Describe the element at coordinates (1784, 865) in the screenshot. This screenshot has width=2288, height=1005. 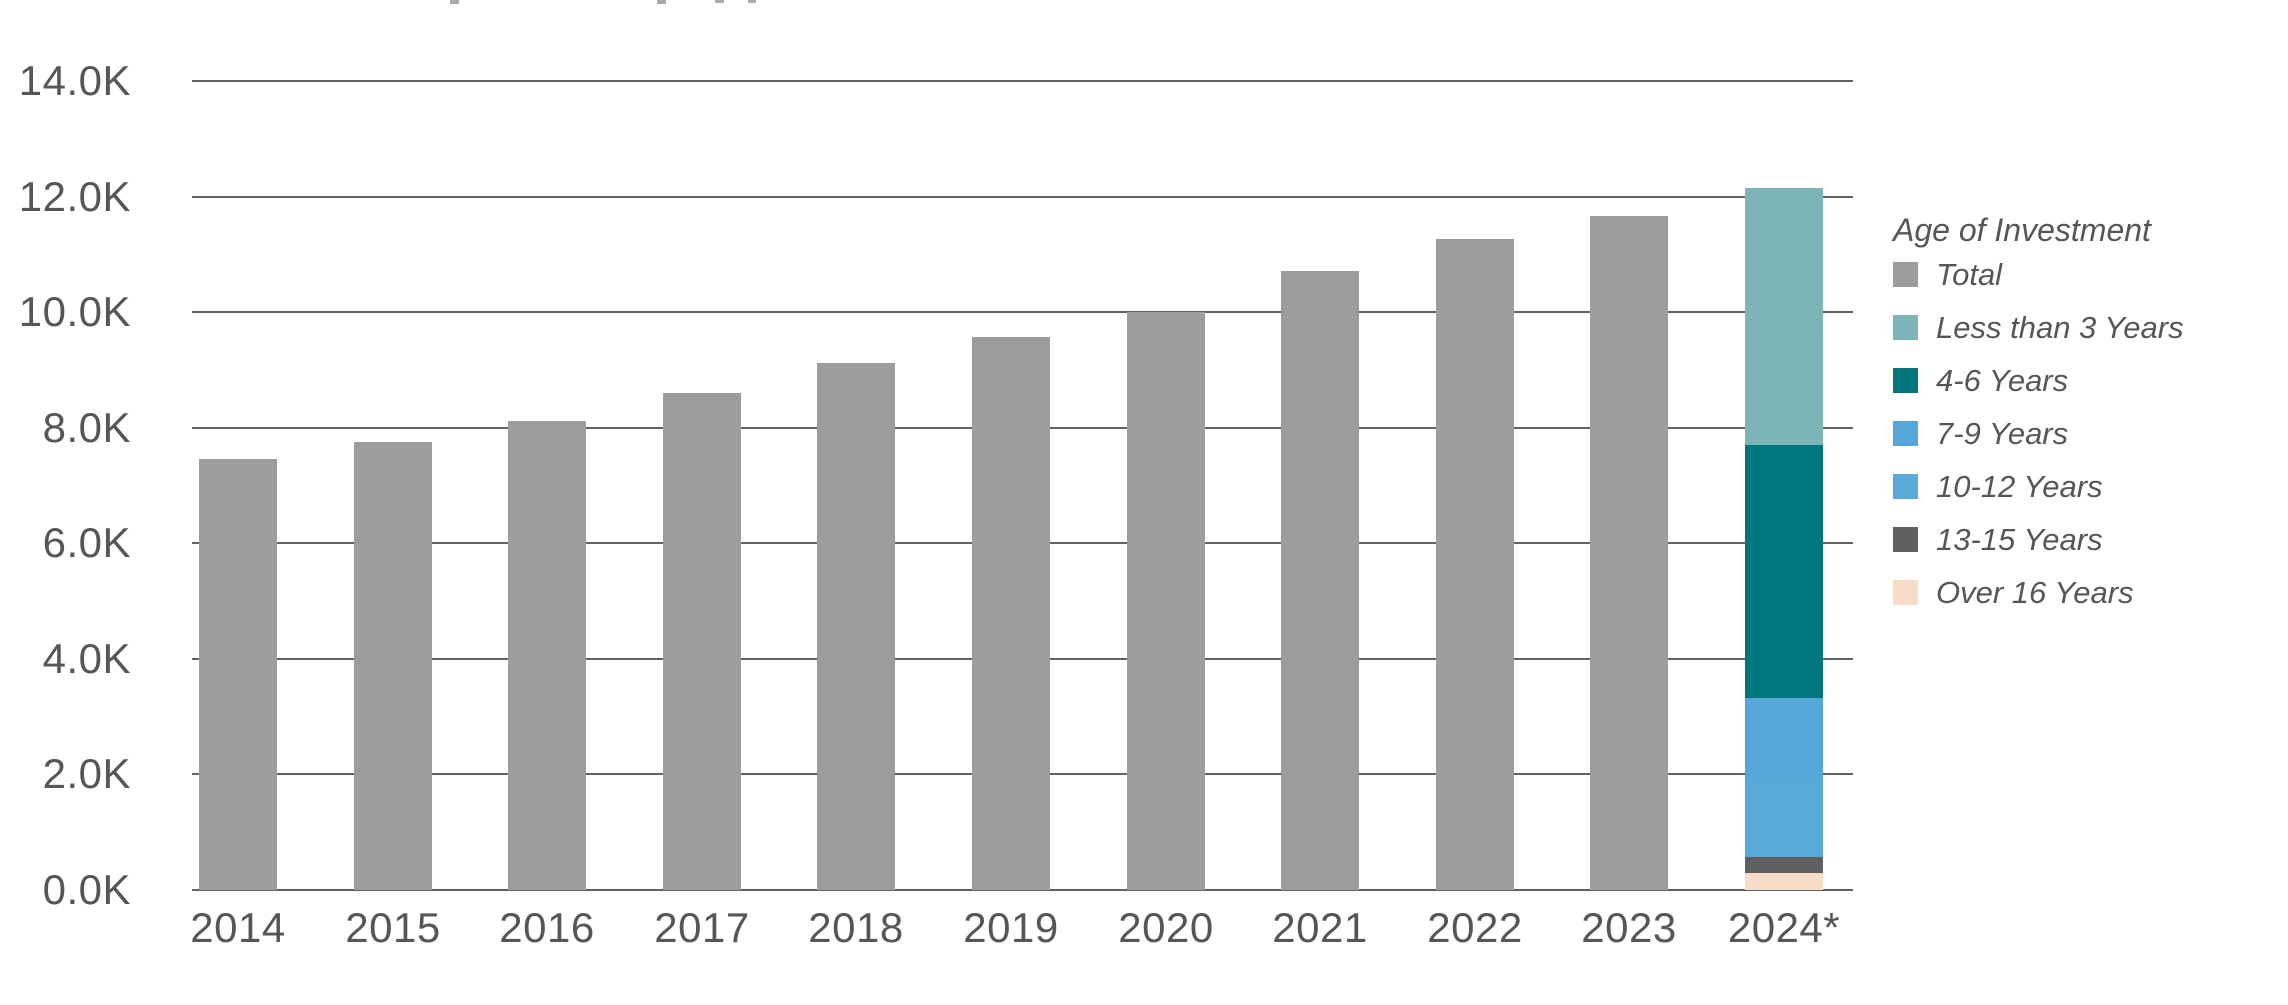
I see `bar-2024-13-15-years` at that location.